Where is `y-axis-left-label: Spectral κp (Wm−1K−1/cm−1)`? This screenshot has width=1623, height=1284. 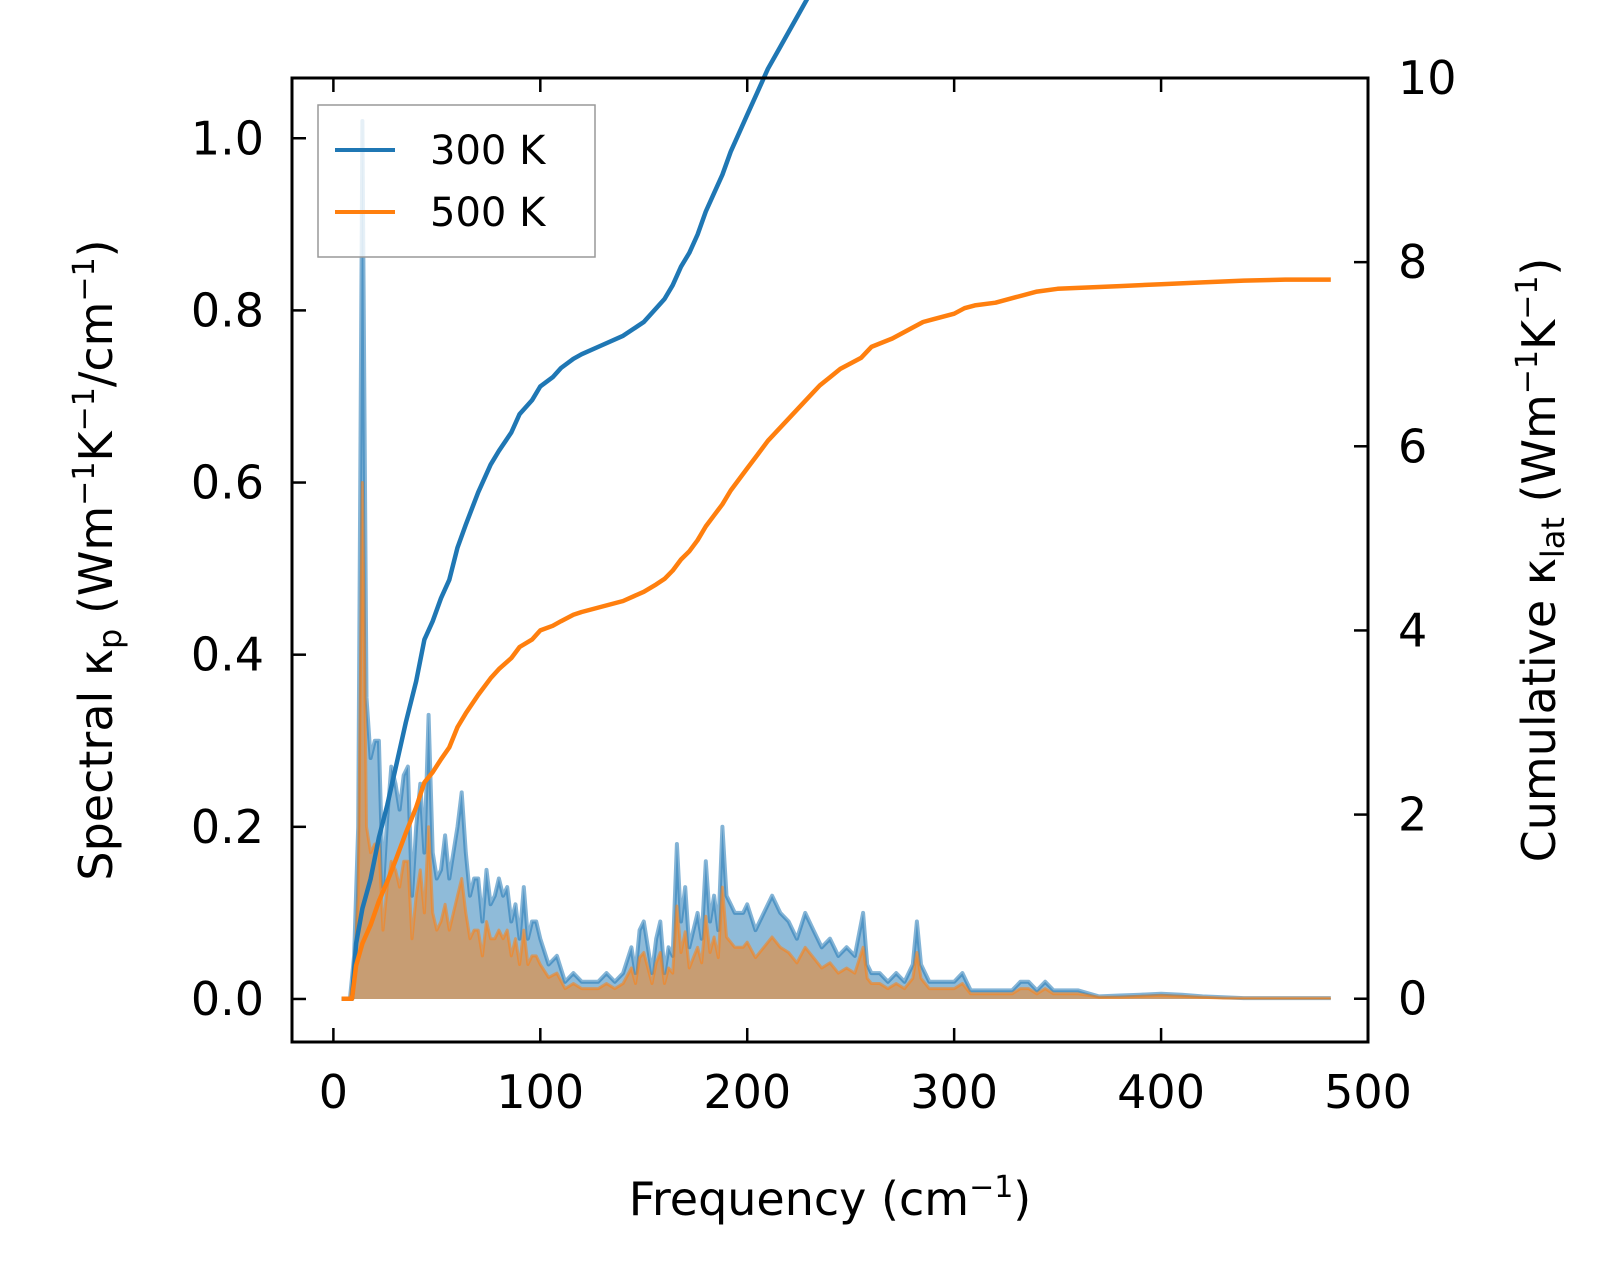 y-axis-left-label: Spectral κp (Wm−1K−1/cm−1) is located at coordinates (98, 559).